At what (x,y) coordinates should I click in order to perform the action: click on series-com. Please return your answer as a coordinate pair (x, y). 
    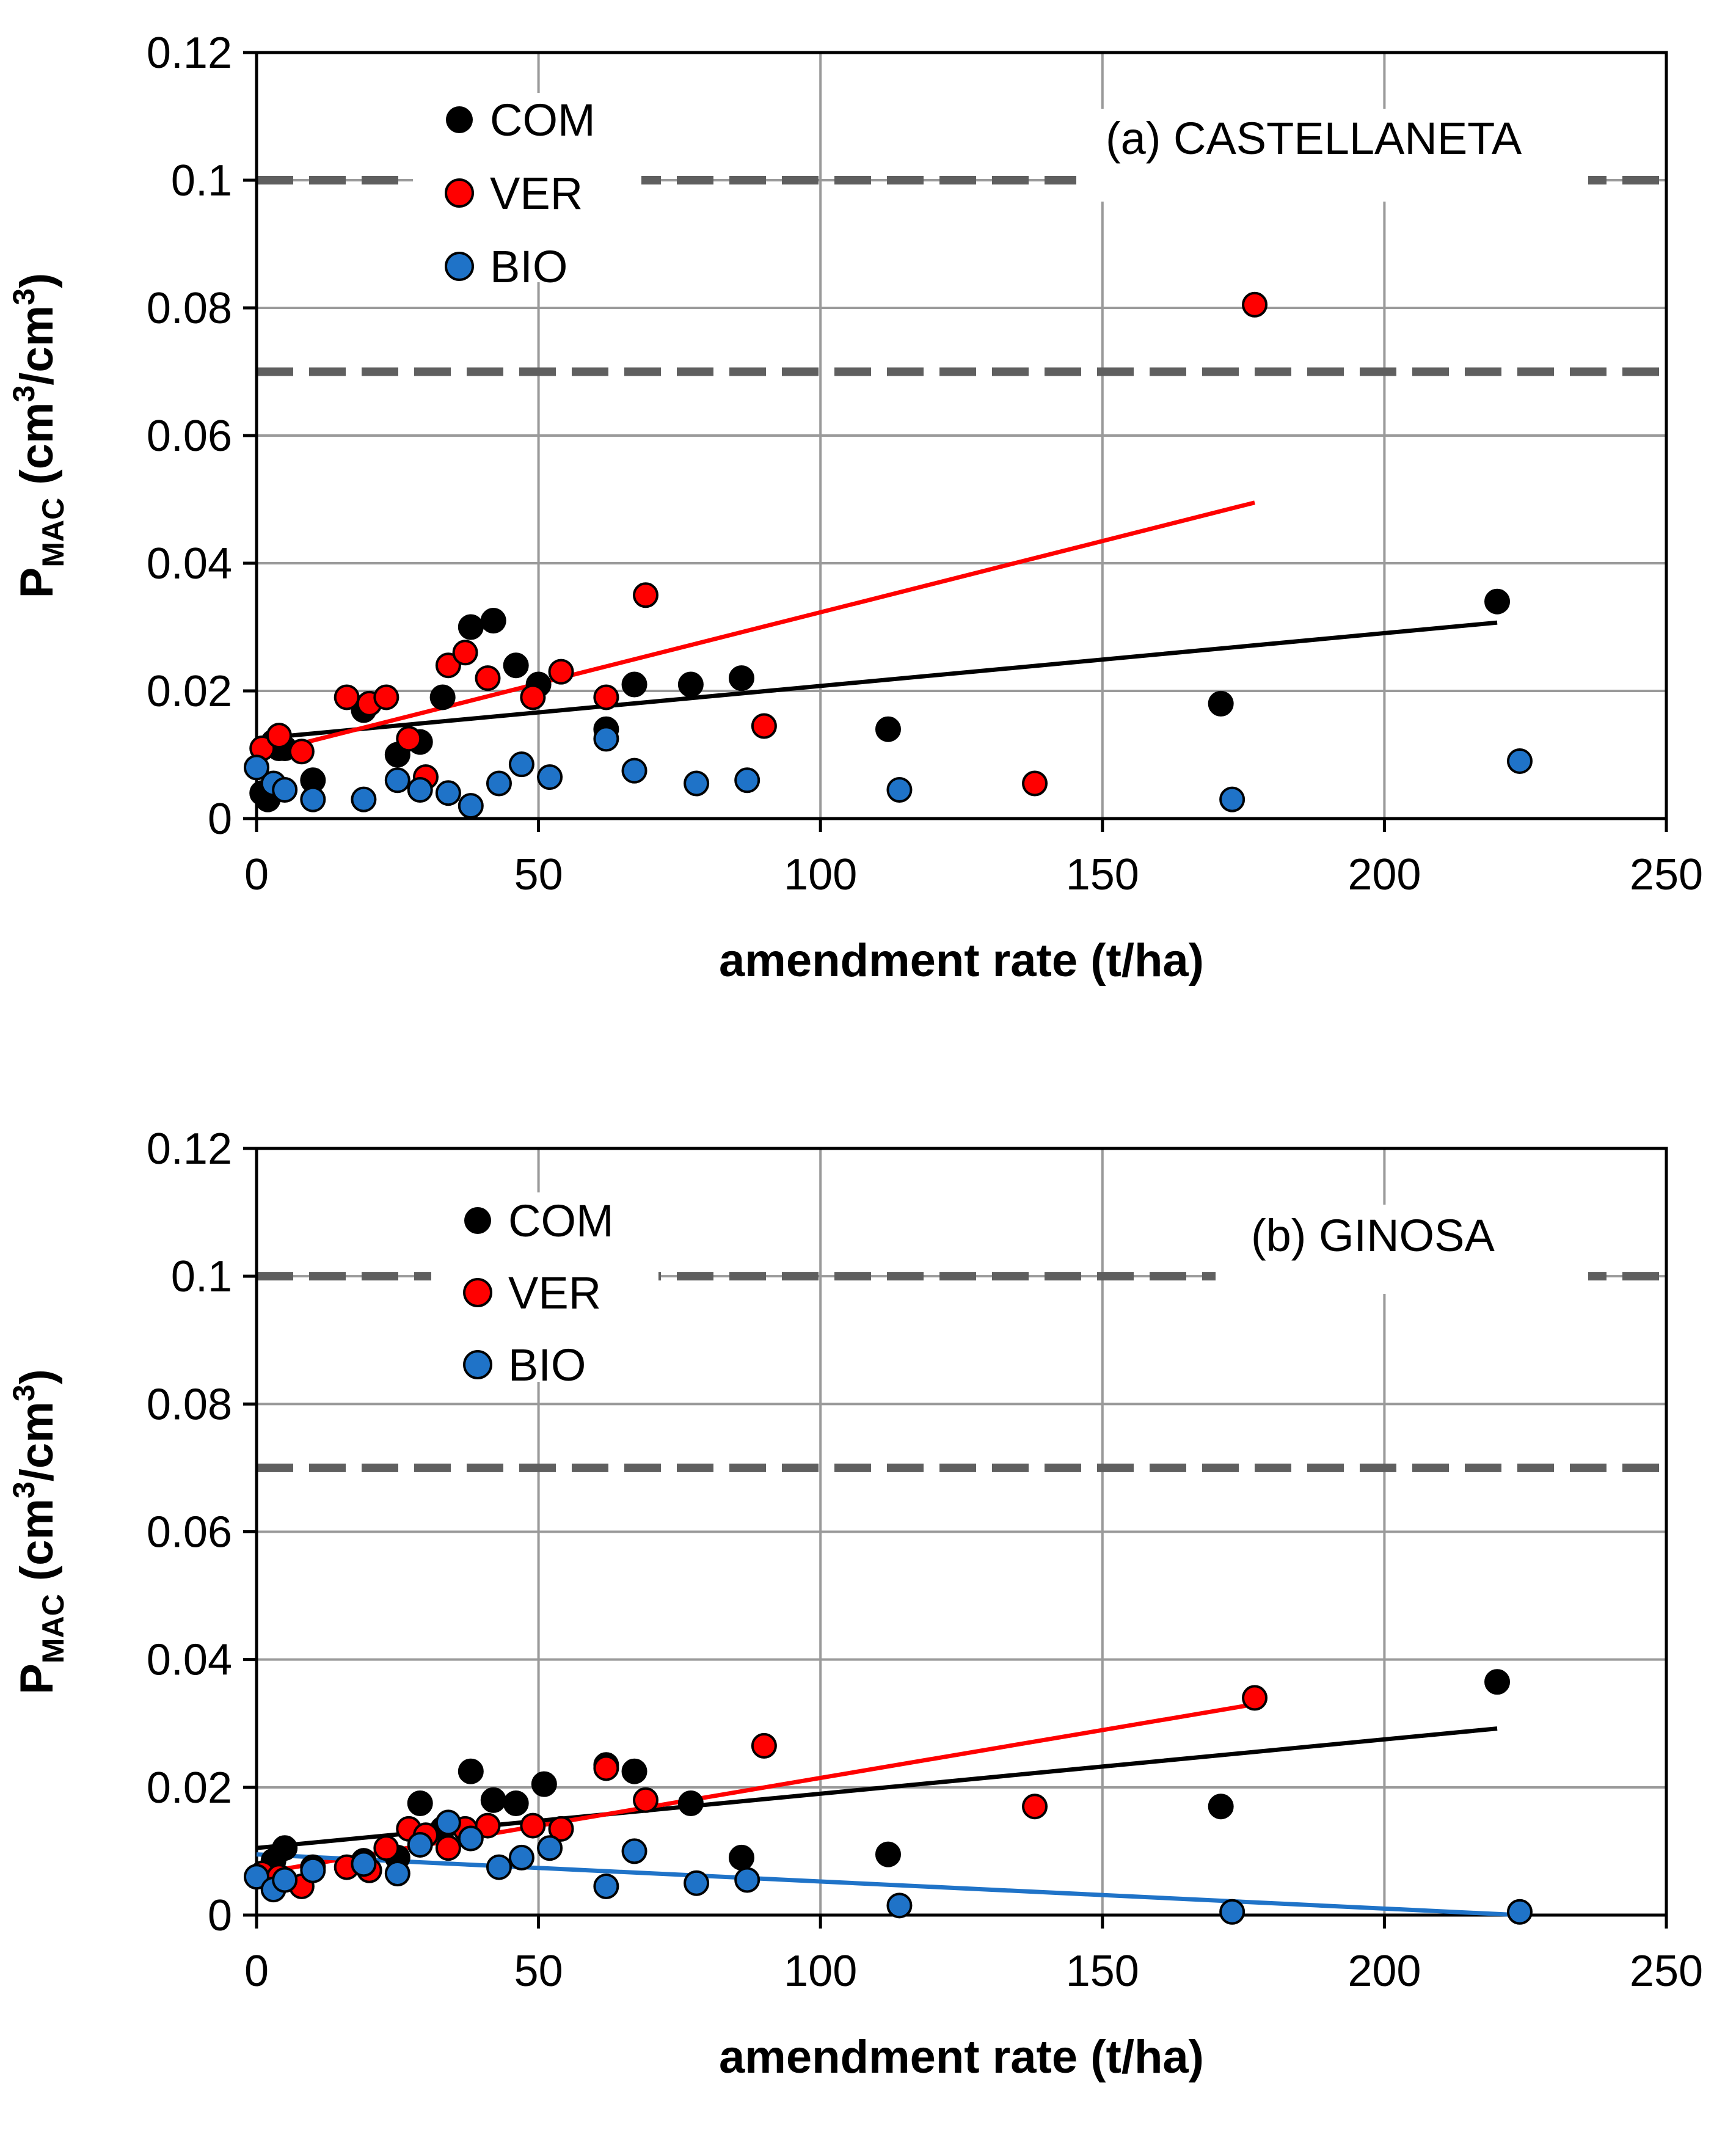
    Looking at the image, I should click on (880, 700).